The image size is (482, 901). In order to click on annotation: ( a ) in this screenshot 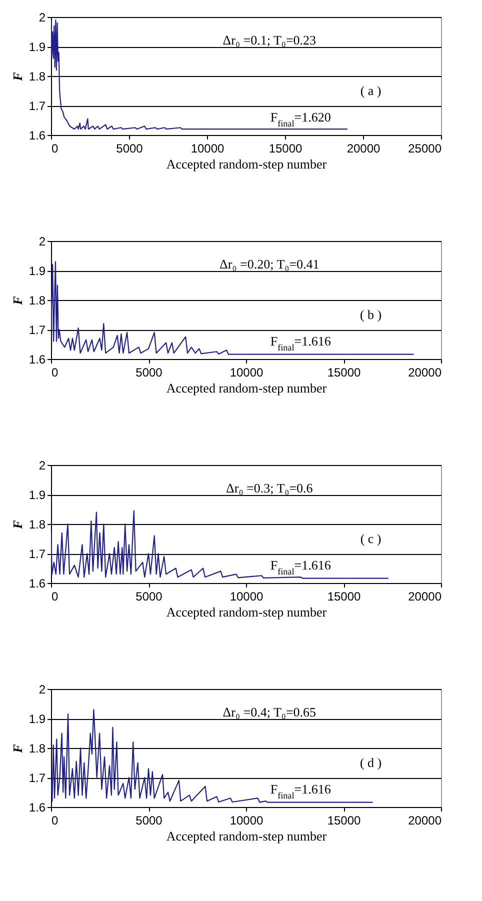, I will do `click(371, 90)`.